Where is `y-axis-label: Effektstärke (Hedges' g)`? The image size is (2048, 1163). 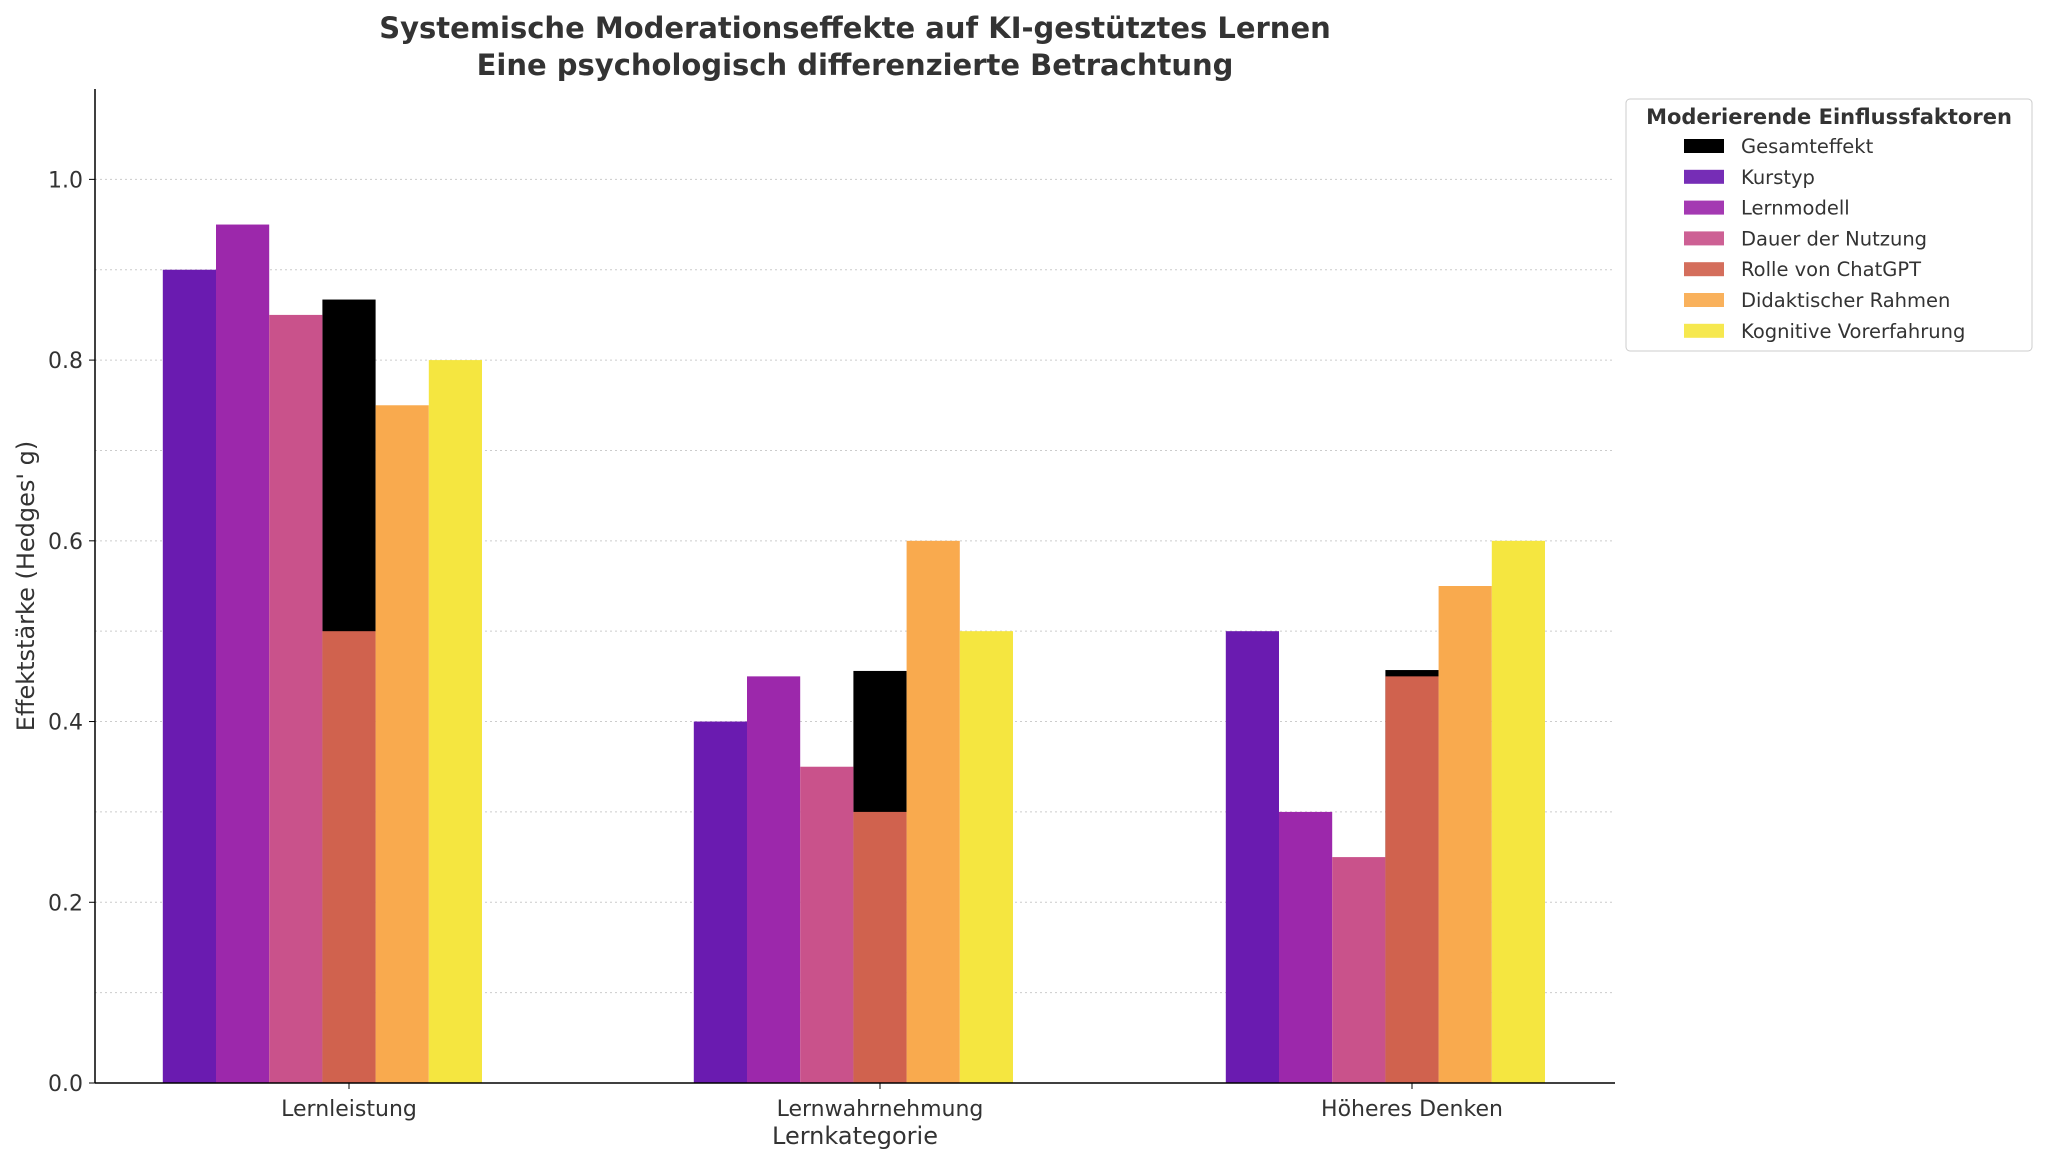 y-axis-label: Effektstärke (Hedges' g) is located at coordinates (26, 586).